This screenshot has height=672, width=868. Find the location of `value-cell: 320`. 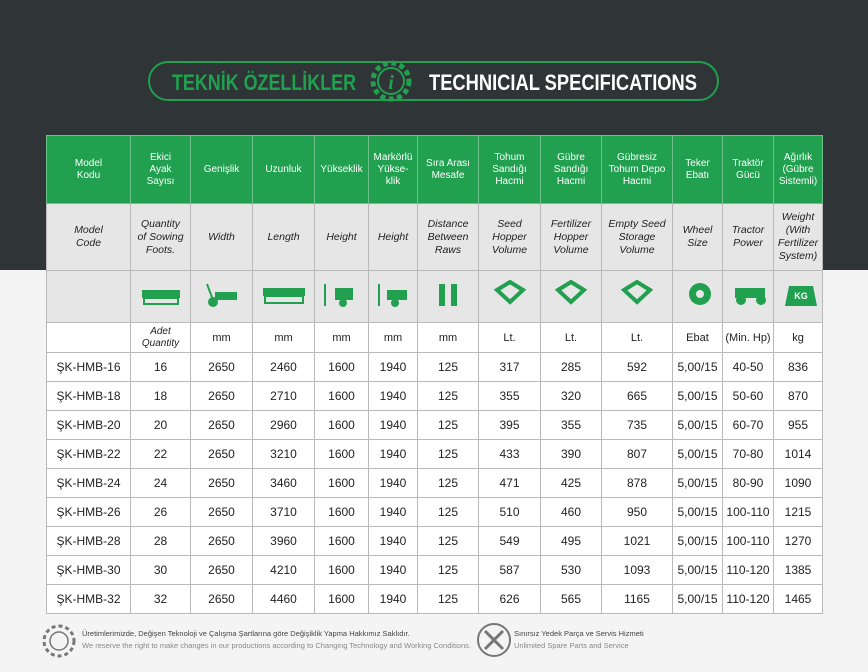

value-cell: 320 is located at coordinates (571, 396).